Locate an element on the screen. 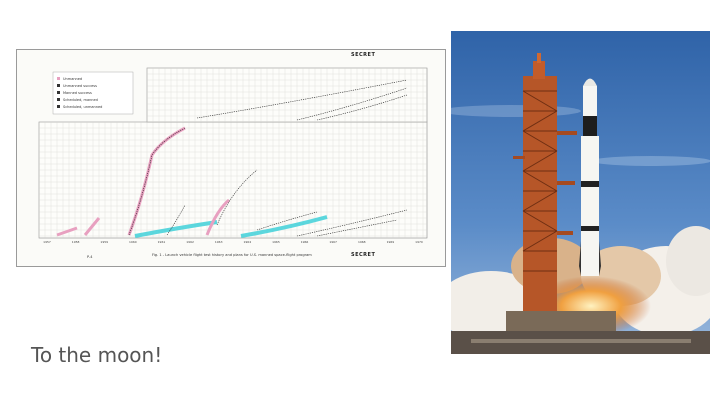  legend-label: Unmanned success is located at coordinates (80, 86).